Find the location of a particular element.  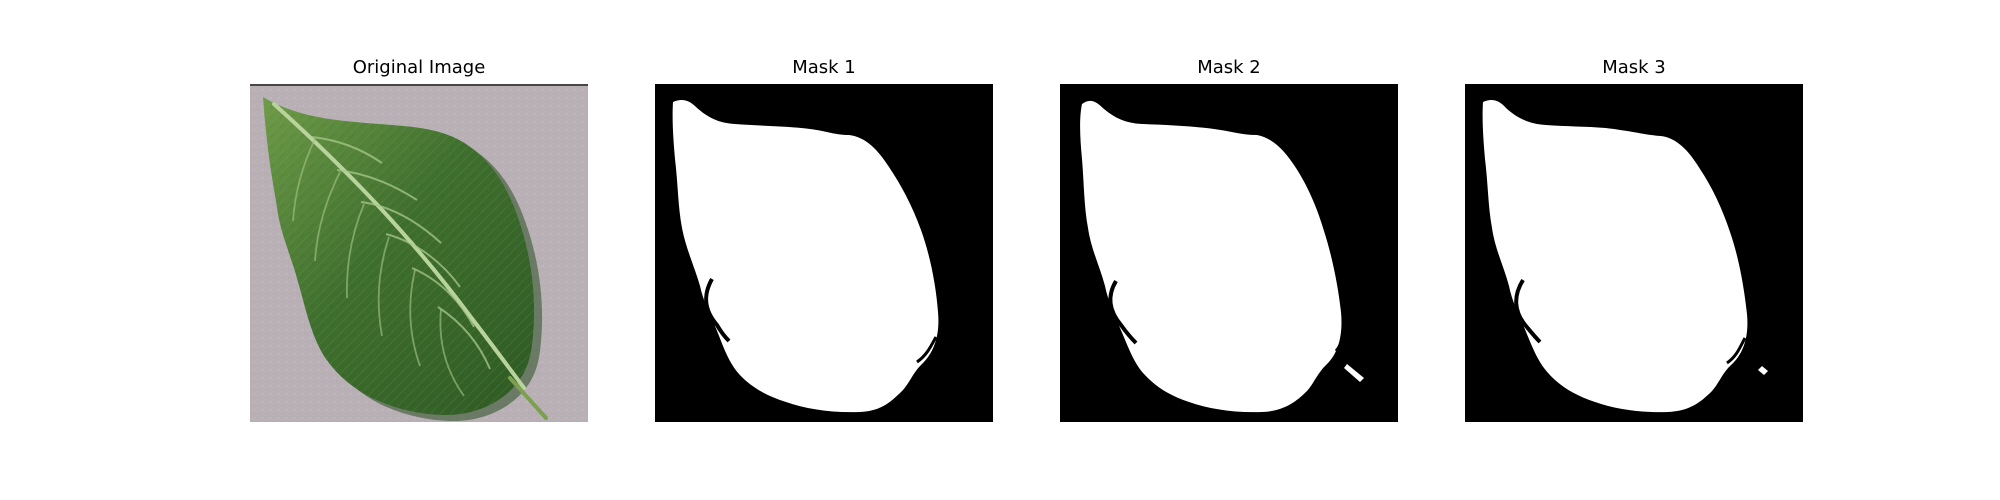

leaf-midrib is located at coordinates (399, 246).